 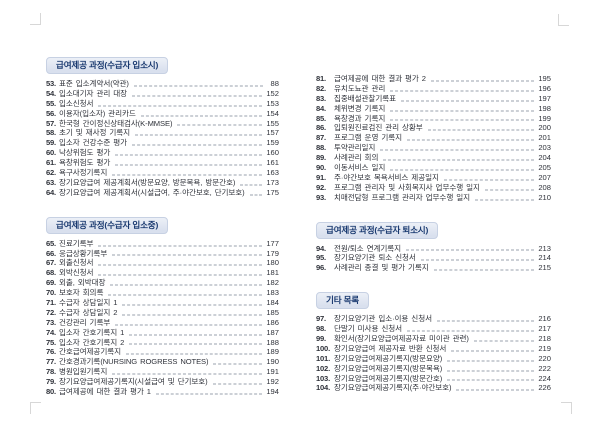 I want to click on item-number: 56., so click(x=51, y=113).